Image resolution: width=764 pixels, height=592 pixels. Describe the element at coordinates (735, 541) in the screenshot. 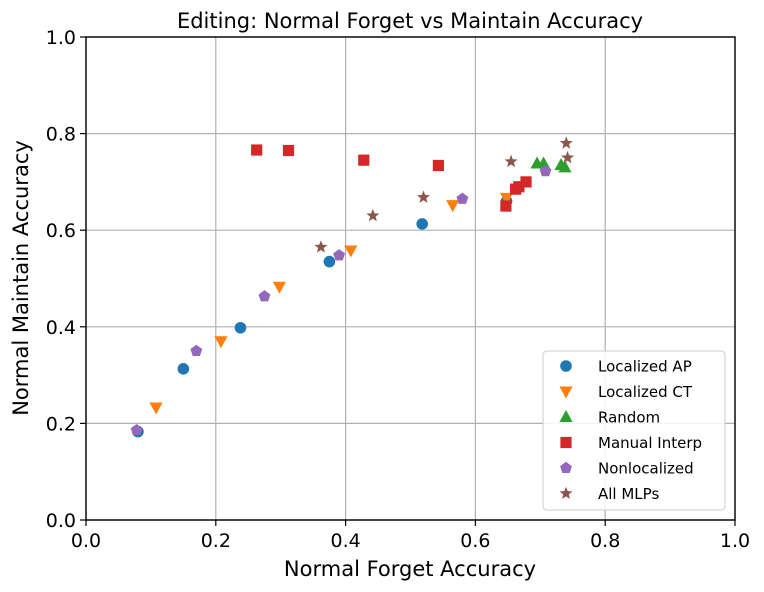

I see `x-tick-label: 1.0` at that location.